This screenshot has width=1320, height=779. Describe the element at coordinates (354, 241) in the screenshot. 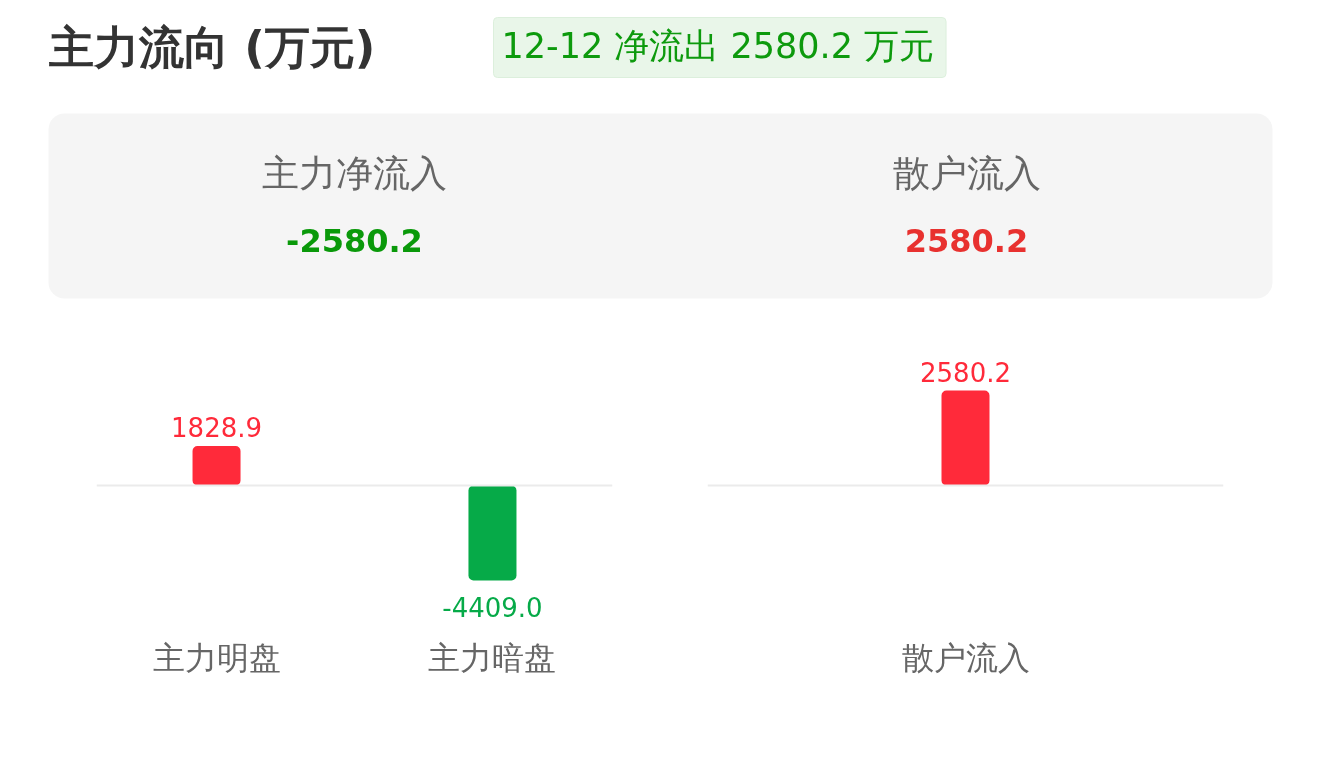

I see `data-label: -2580.2` at that location.